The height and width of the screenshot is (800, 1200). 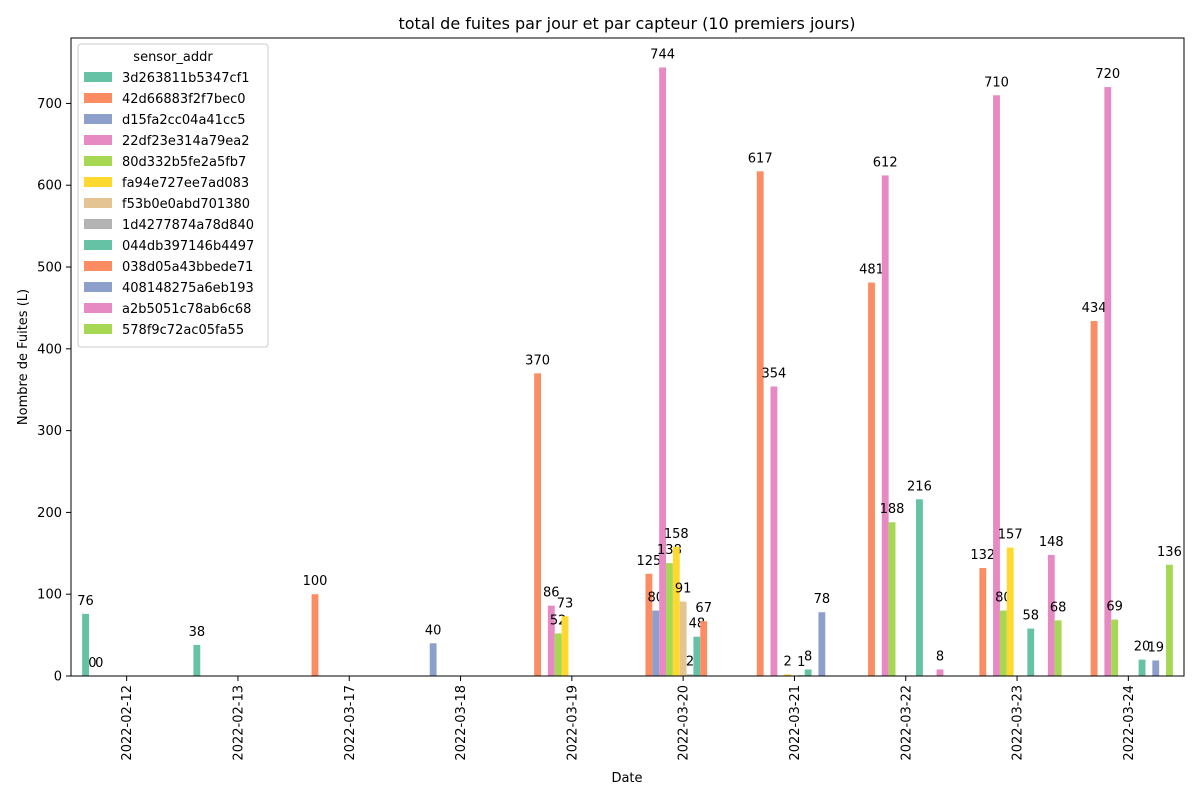 I want to click on data-label-a2b5051c78ab6c68-2022-03-23: 148, so click(x=1051, y=542).